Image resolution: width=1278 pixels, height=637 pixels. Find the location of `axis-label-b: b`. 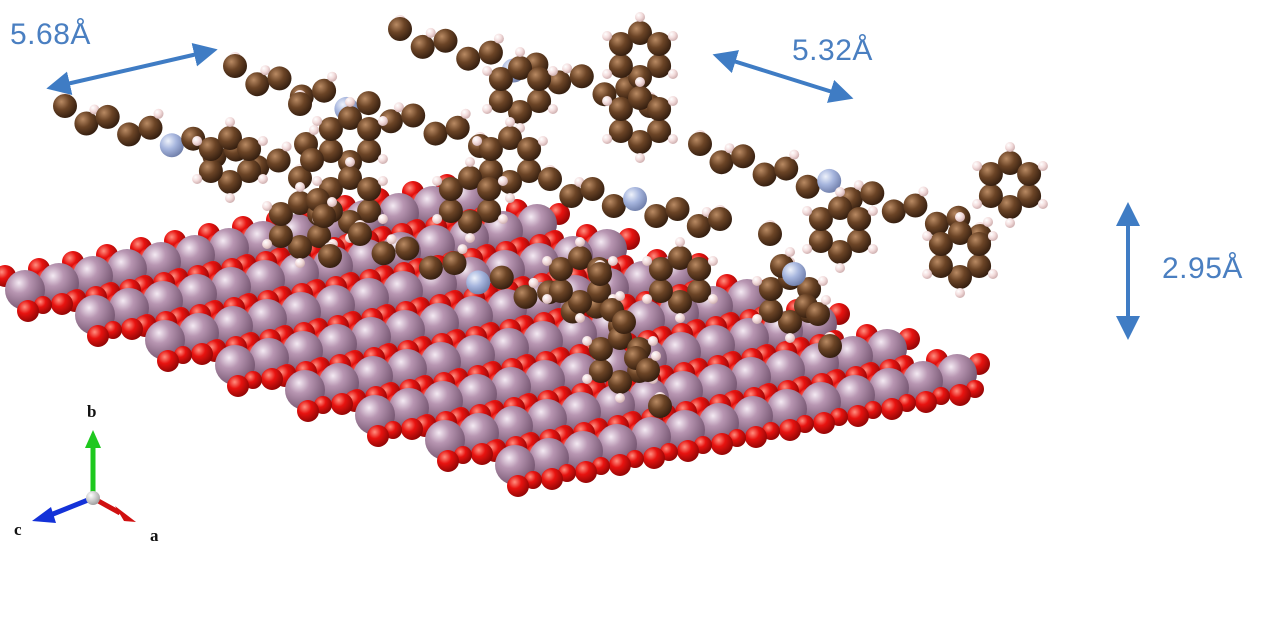

axis-label-b: b is located at coordinates (92, 411).